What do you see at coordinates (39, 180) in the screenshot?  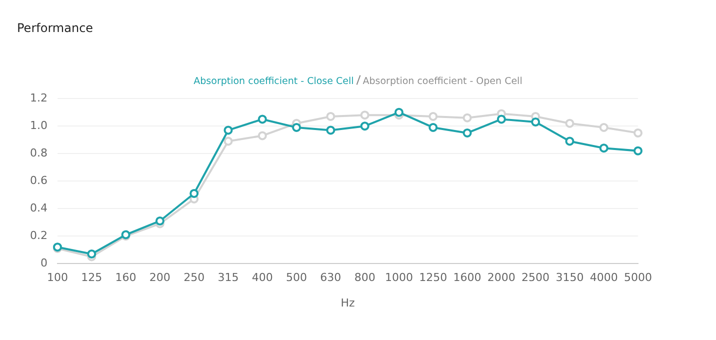 I see `y-tick-label: 0.6` at bounding box center [39, 180].